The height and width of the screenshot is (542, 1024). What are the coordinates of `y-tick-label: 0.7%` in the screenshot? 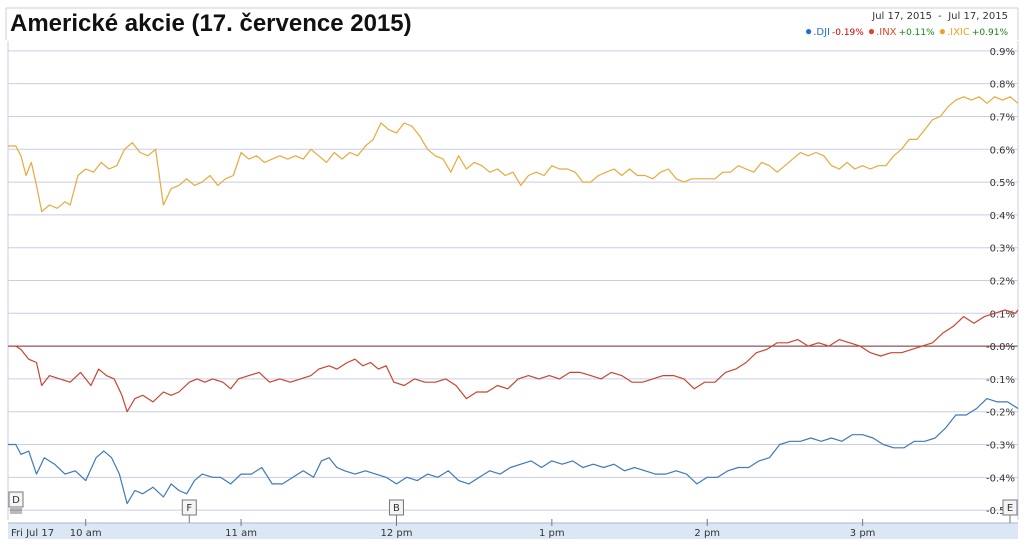 It's located at (1002, 117).